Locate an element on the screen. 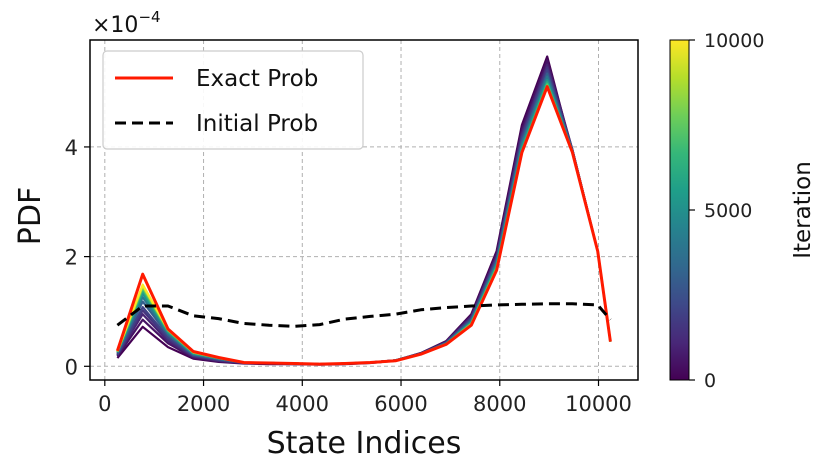  colorbar: 0 5000 10000 Iteration is located at coordinates (742, 211).